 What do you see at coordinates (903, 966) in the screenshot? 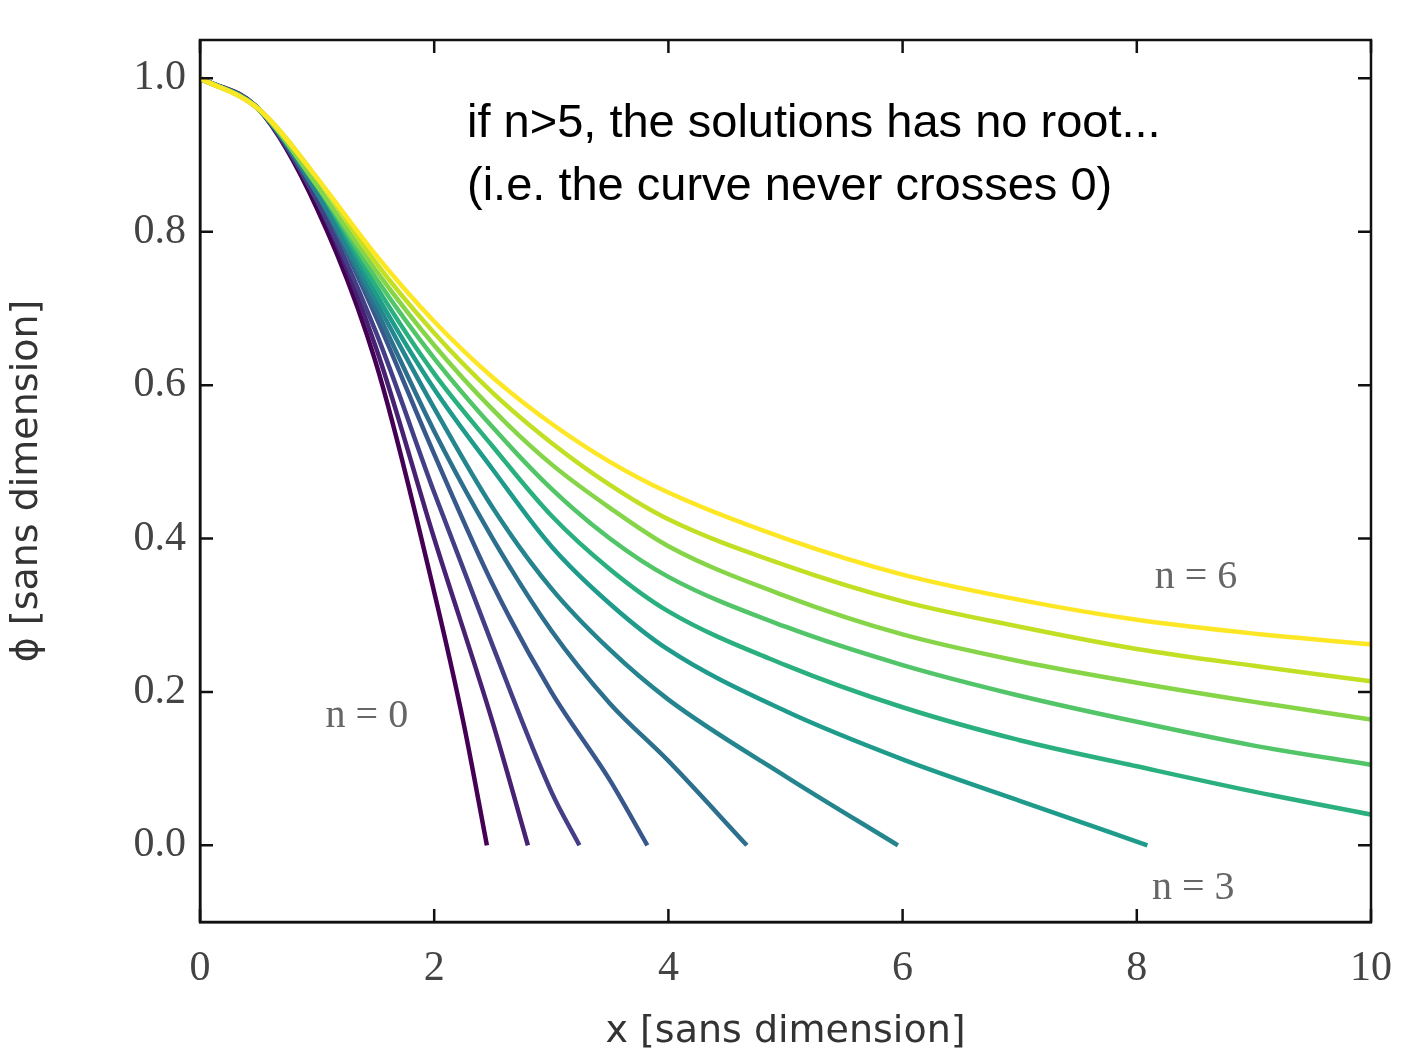
I see `x-tick-label: 6` at bounding box center [903, 966].